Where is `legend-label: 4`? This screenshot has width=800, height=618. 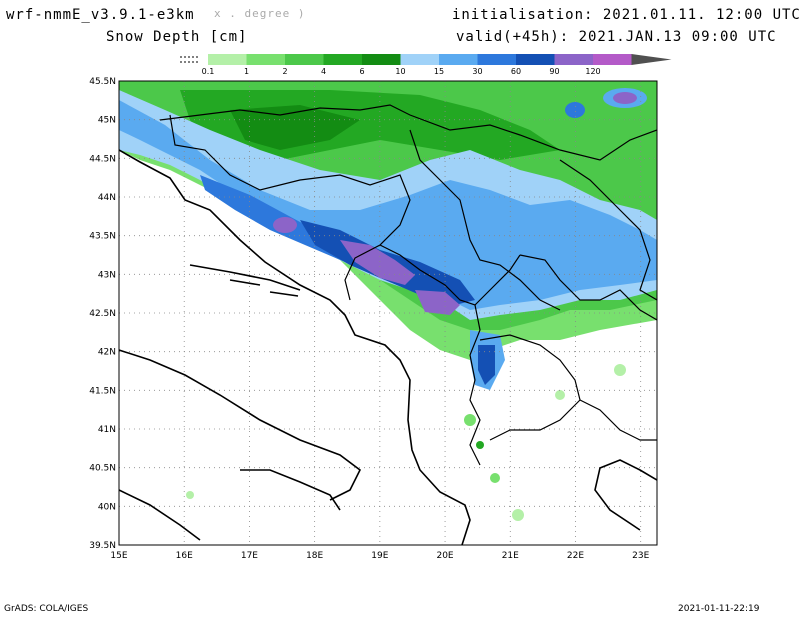
legend-label: 4 is located at coordinates (323, 71).